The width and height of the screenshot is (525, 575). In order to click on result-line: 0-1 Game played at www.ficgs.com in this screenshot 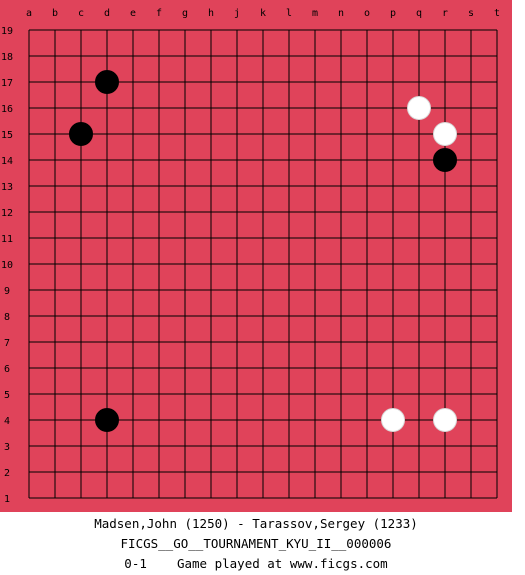, I will do `click(256, 563)`.